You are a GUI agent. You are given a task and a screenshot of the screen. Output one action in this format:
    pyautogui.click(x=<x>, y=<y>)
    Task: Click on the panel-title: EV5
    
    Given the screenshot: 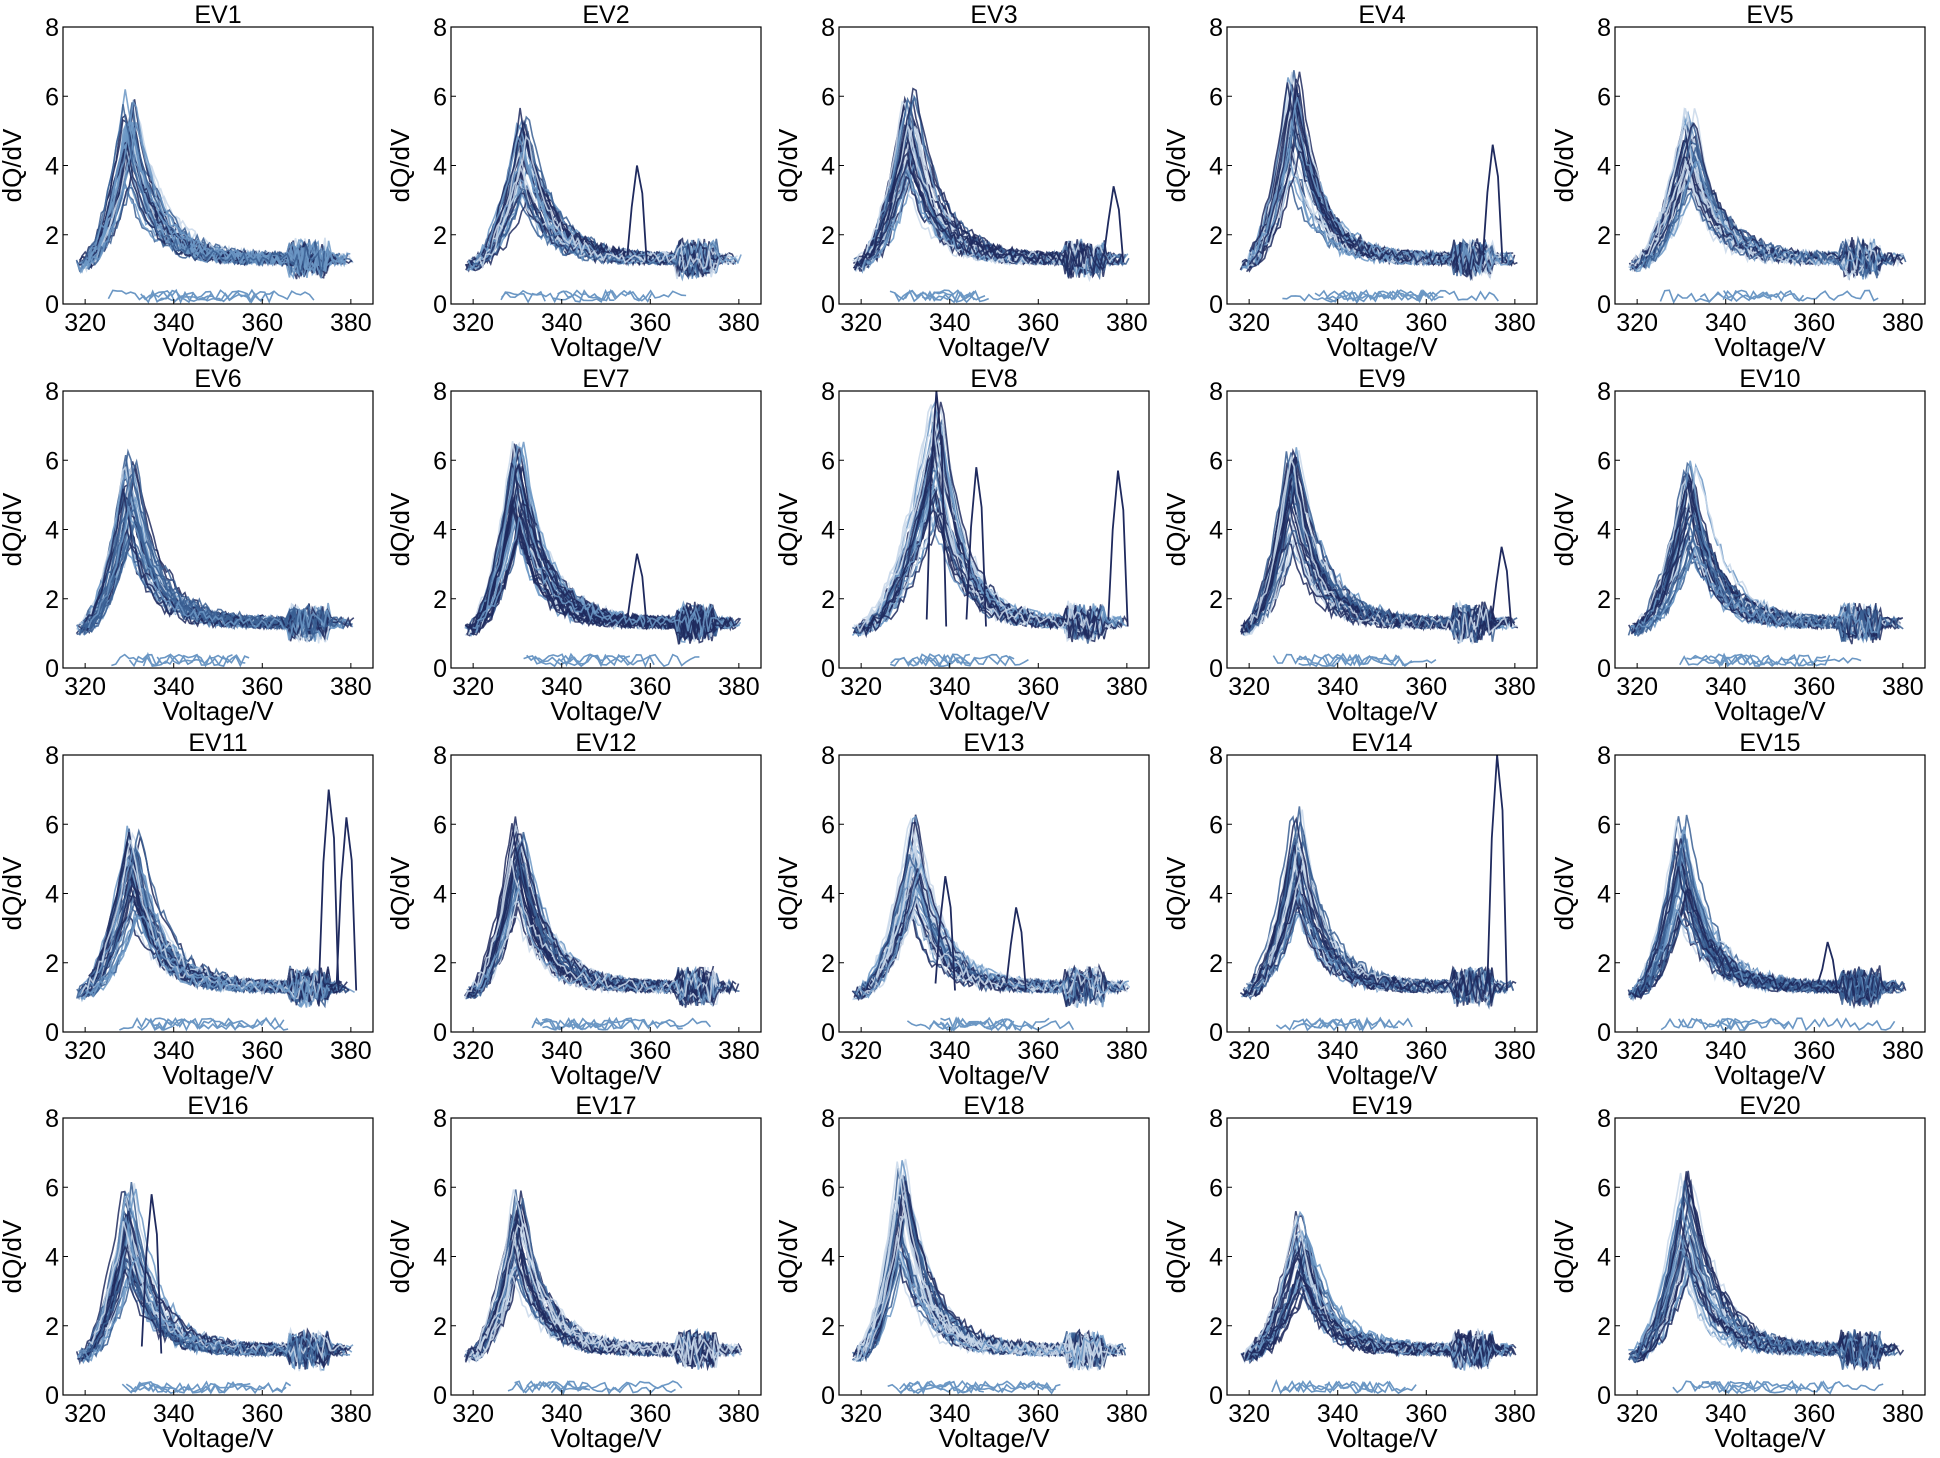 What is the action you would take?
    pyautogui.click(x=1769, y=15)
    